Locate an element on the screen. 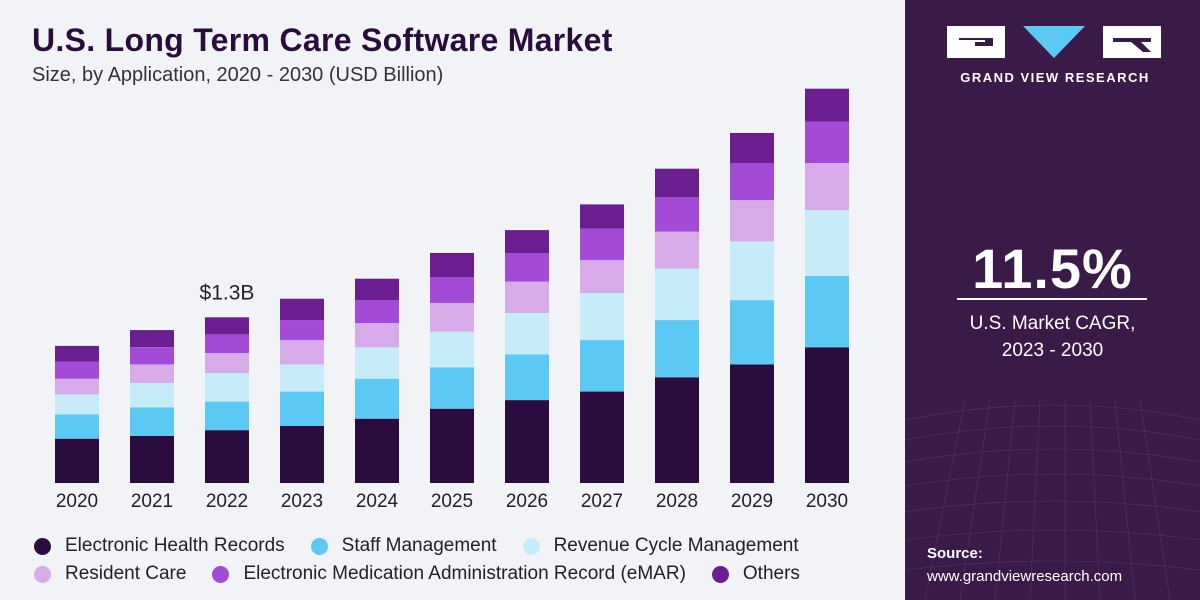  source-url: www.grandviewresearch.com is located at coordinates (1025, 576).